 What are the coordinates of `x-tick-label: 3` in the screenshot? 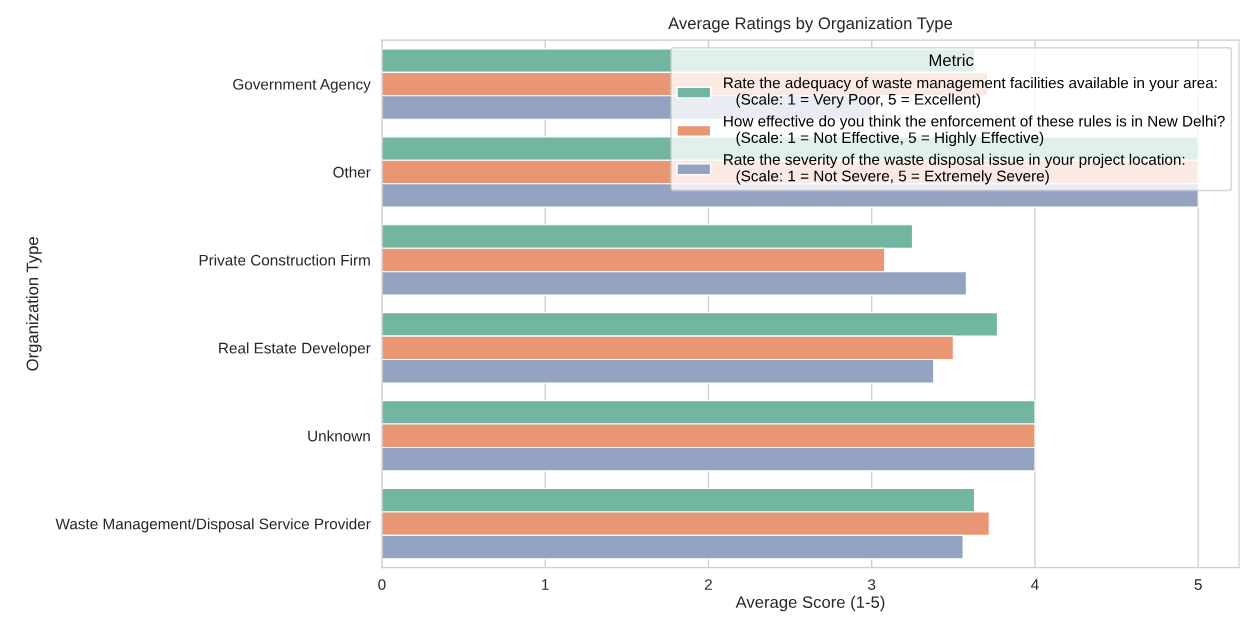 It's located at (872, 584).